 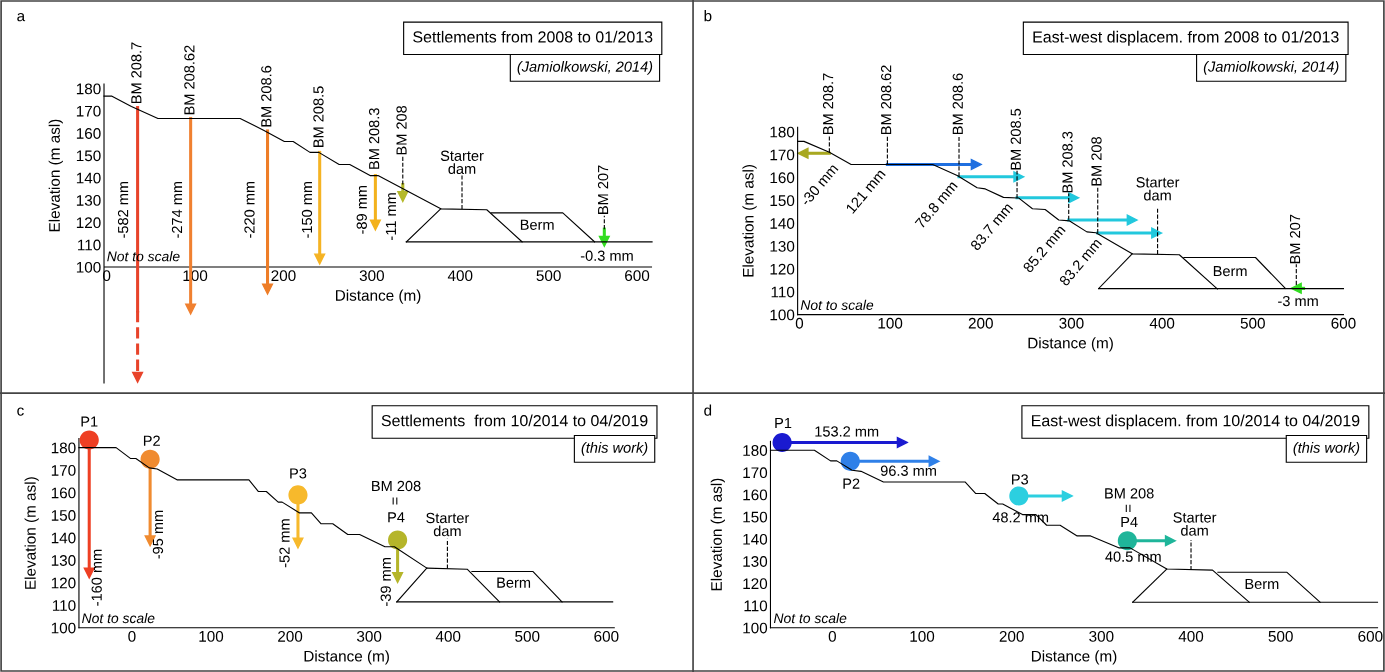 I want to click on annotation: P2, so click(x=851, y=483).